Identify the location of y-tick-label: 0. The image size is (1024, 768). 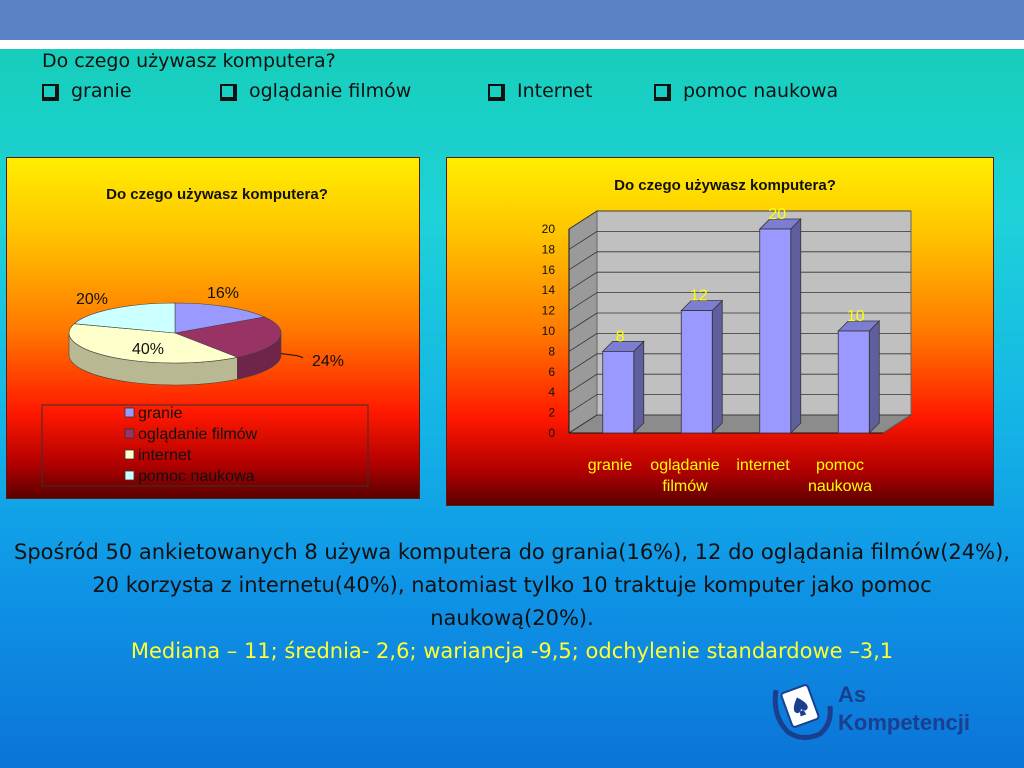
(551, 433).